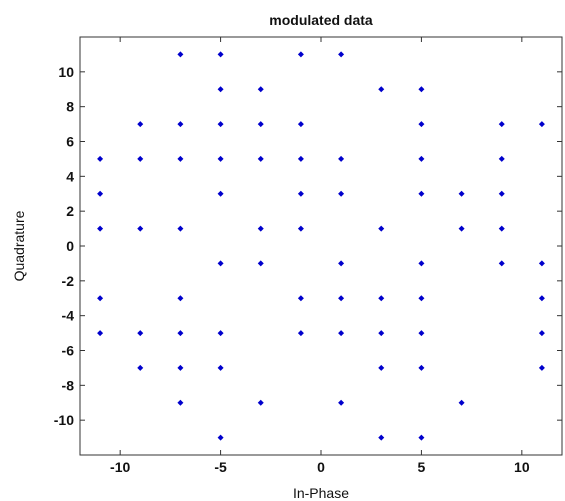 The image size is (565, 501). I want to click on y-axis-label: Quadrature, so click(19, 245).